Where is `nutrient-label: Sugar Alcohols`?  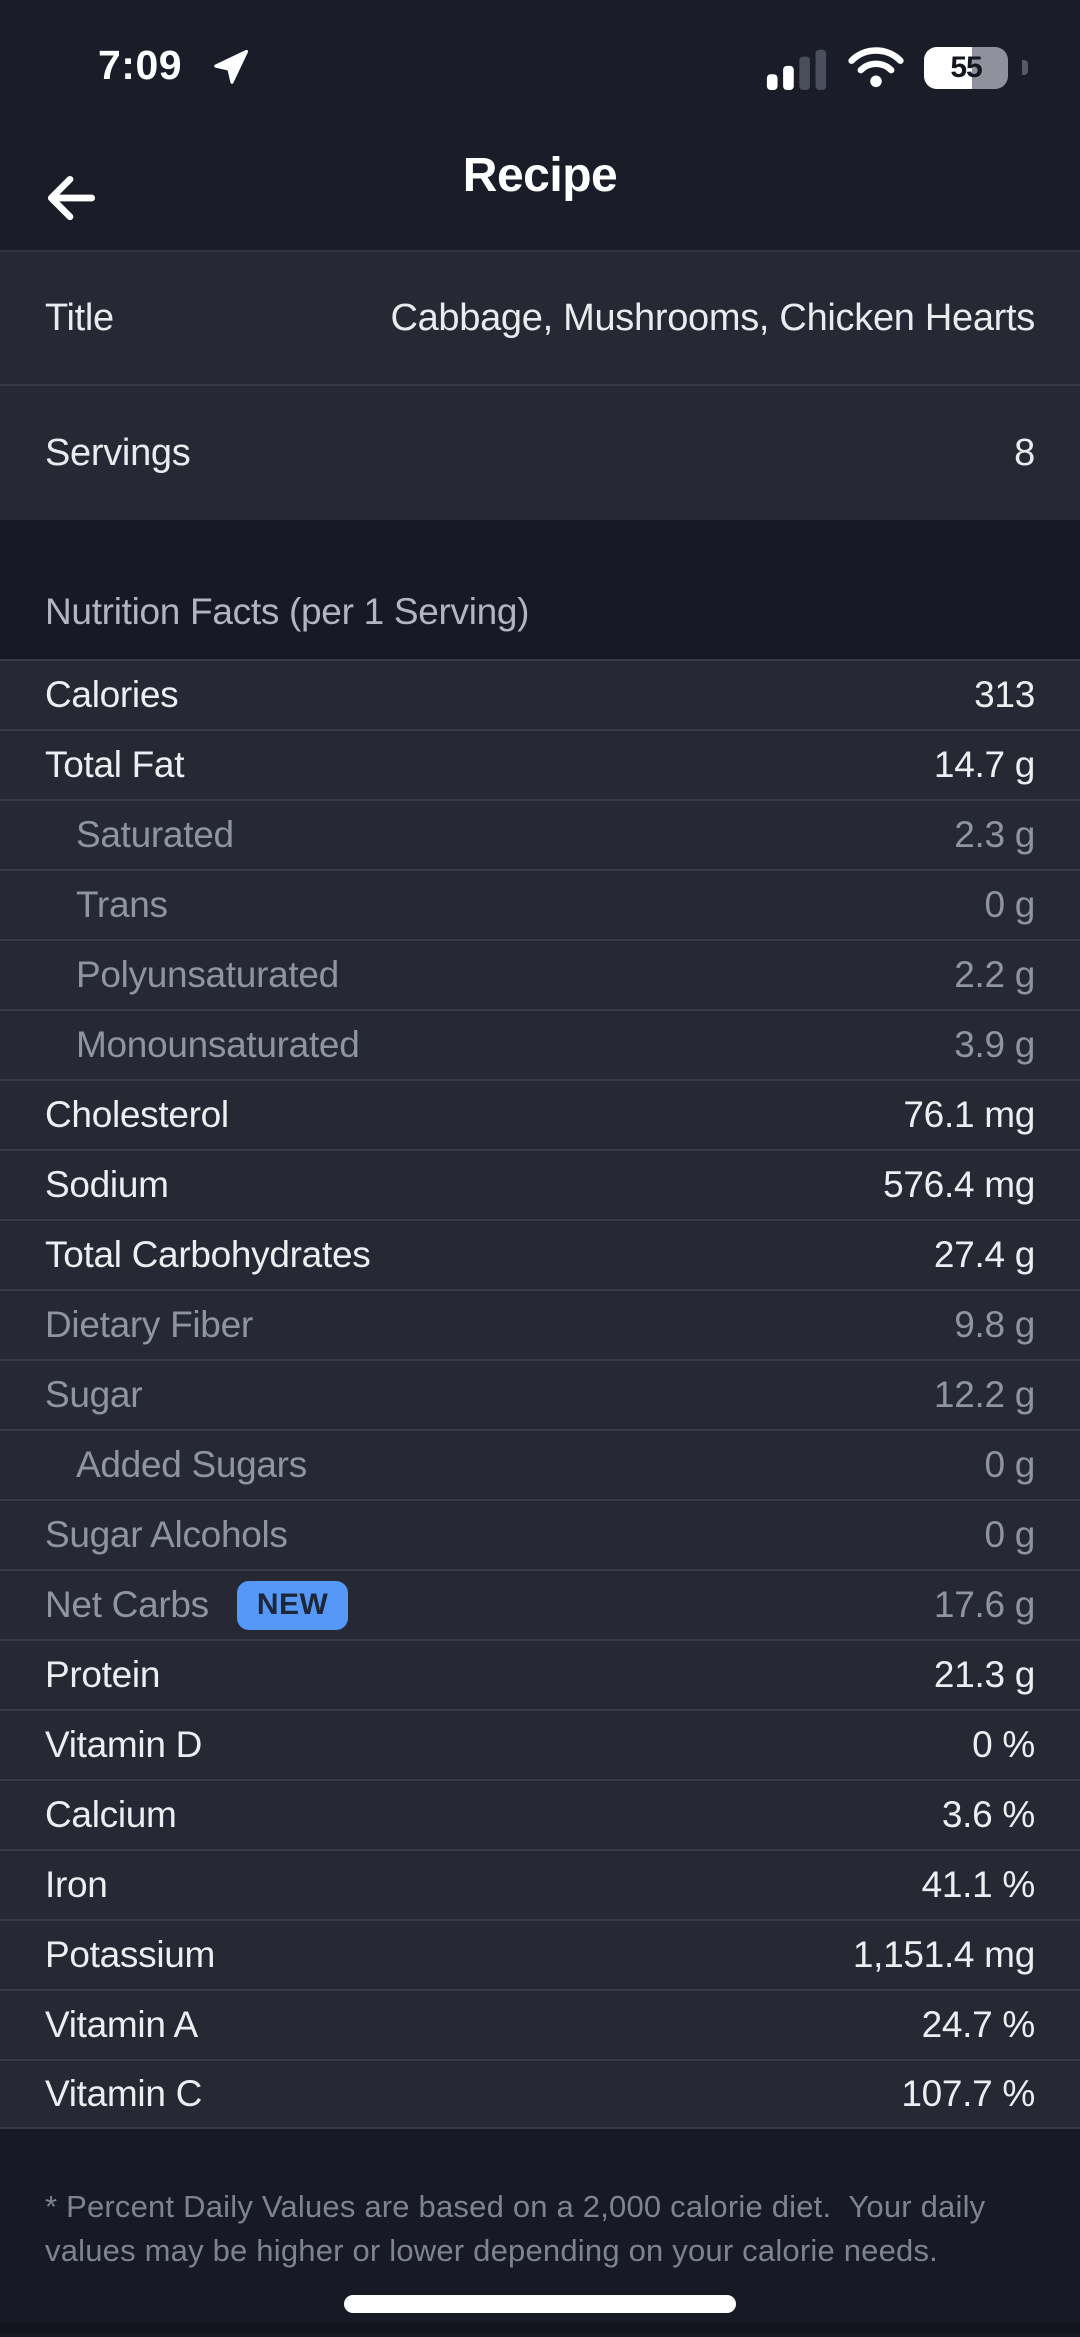 nutrient-label: Sugar Alcohols is located at coordinates (166, 1534).